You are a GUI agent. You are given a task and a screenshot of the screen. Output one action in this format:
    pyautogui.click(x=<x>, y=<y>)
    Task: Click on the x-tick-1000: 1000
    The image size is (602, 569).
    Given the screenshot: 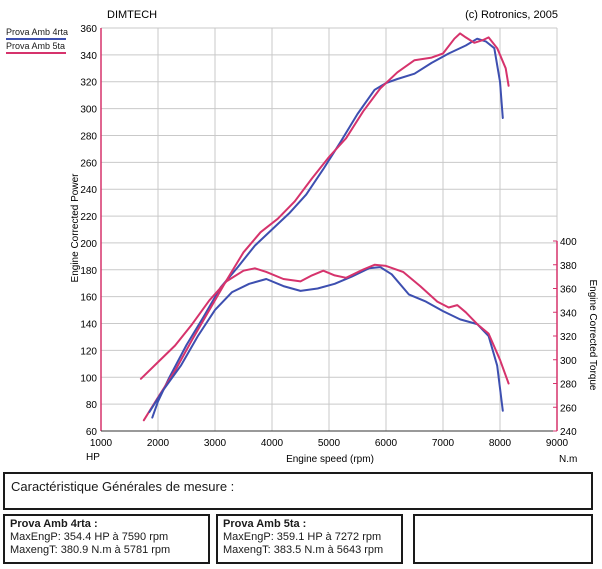 What is the action you would take?
    pyautogui.click(x=101, y=443)
    